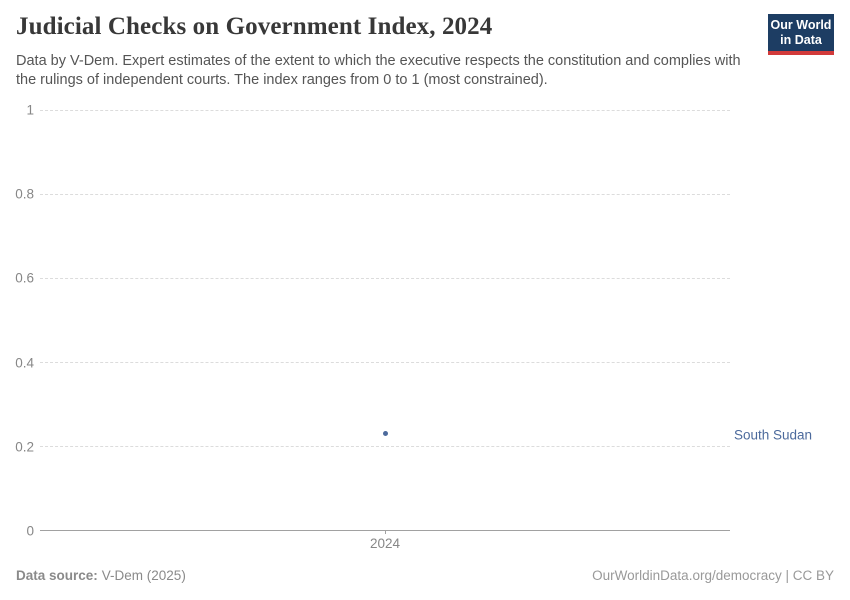 The width and height of the screenshot is (850, 600). I want to click on y-tick-label: 0.6, so click(24, 278).